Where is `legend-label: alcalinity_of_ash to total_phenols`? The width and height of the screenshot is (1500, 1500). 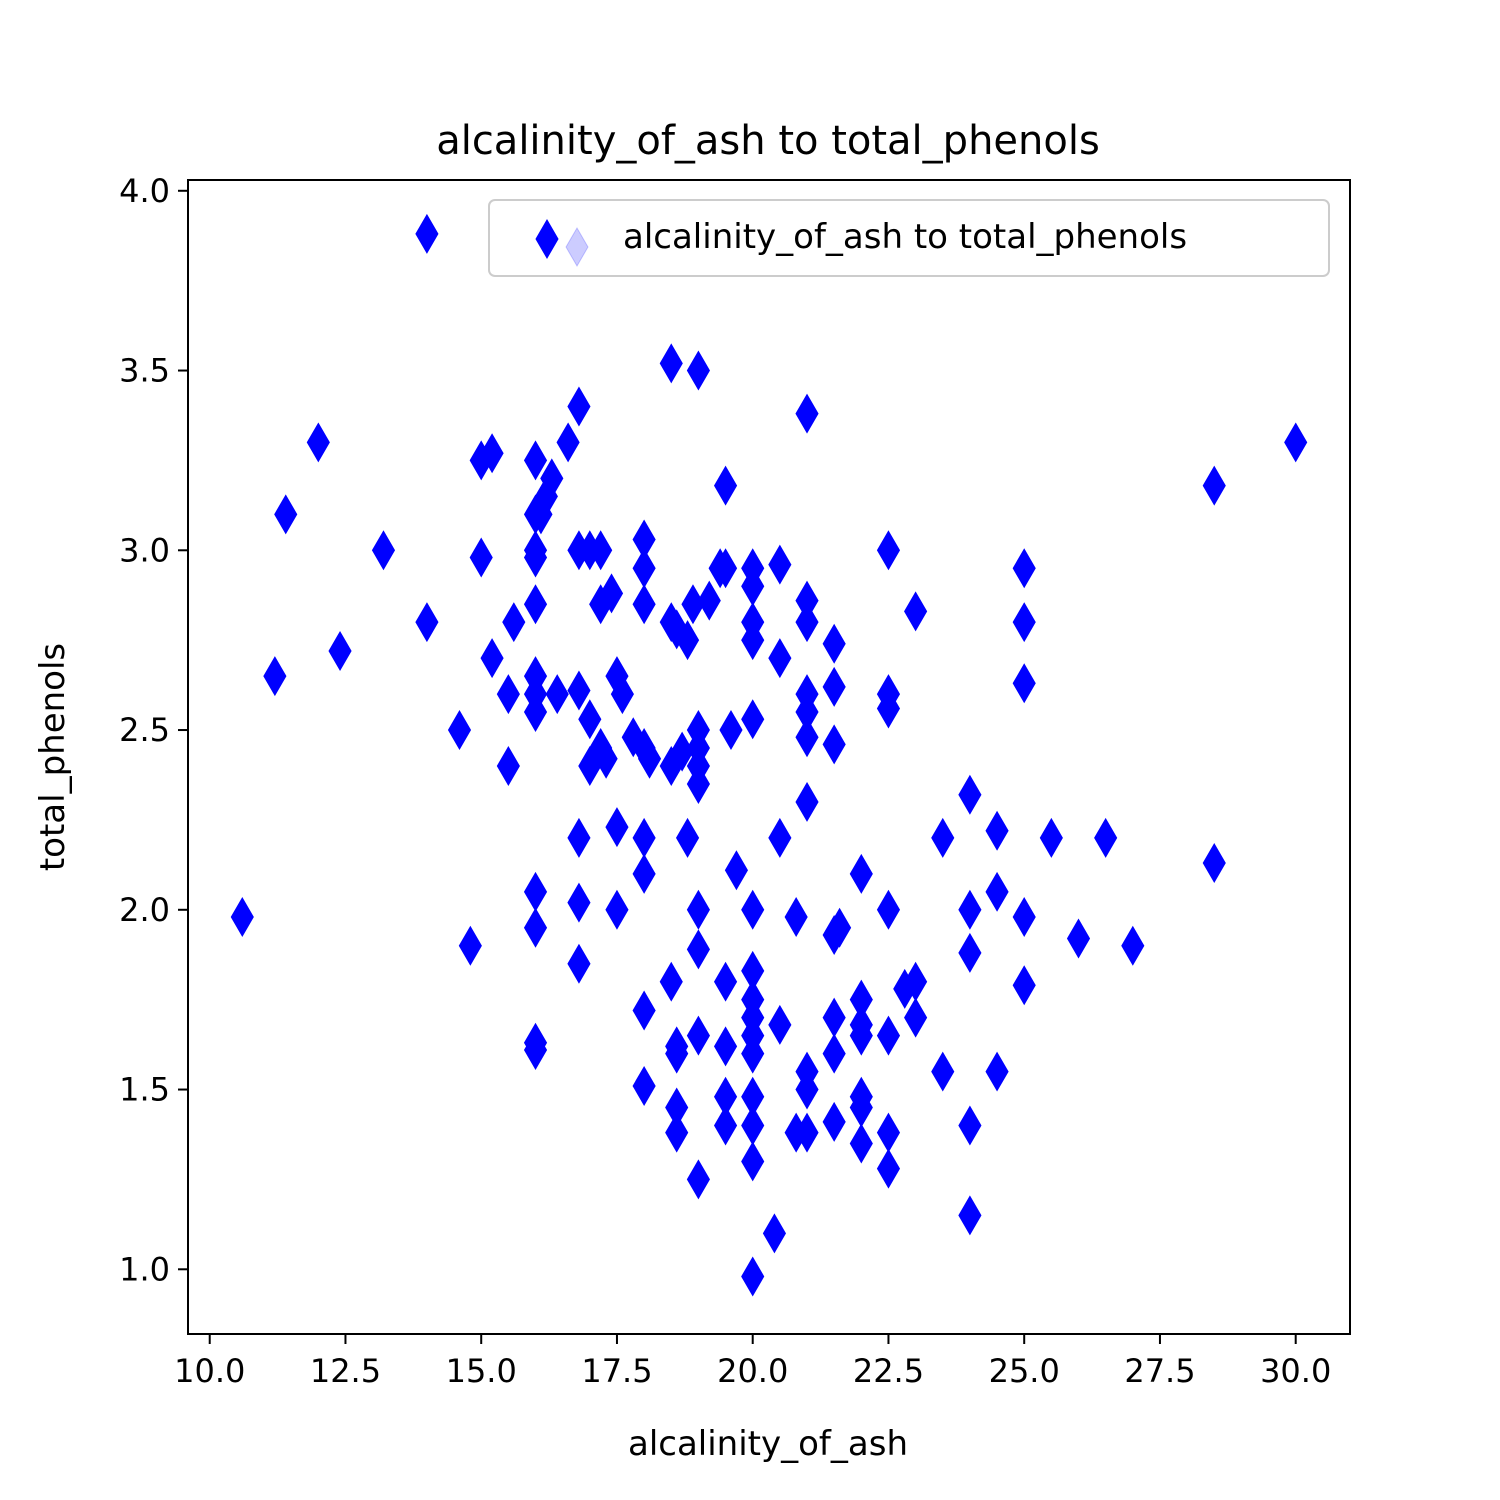
legend-label: alcalinity_of_ash to total_phenols is located at coordinates (905, 237).